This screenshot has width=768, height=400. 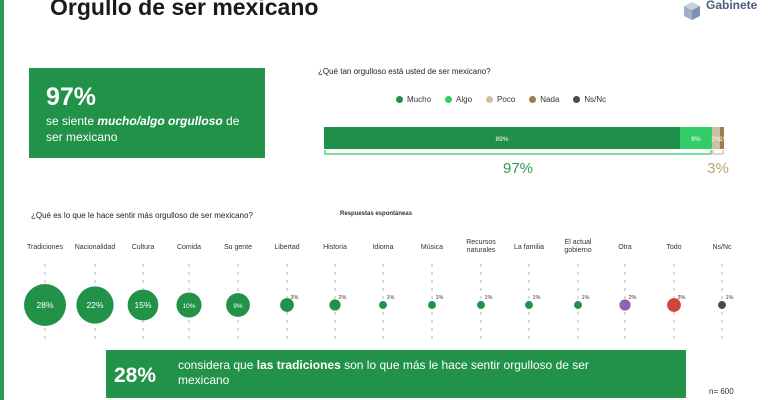 I want to click on bubble-todo, so click(x=674, y=305).